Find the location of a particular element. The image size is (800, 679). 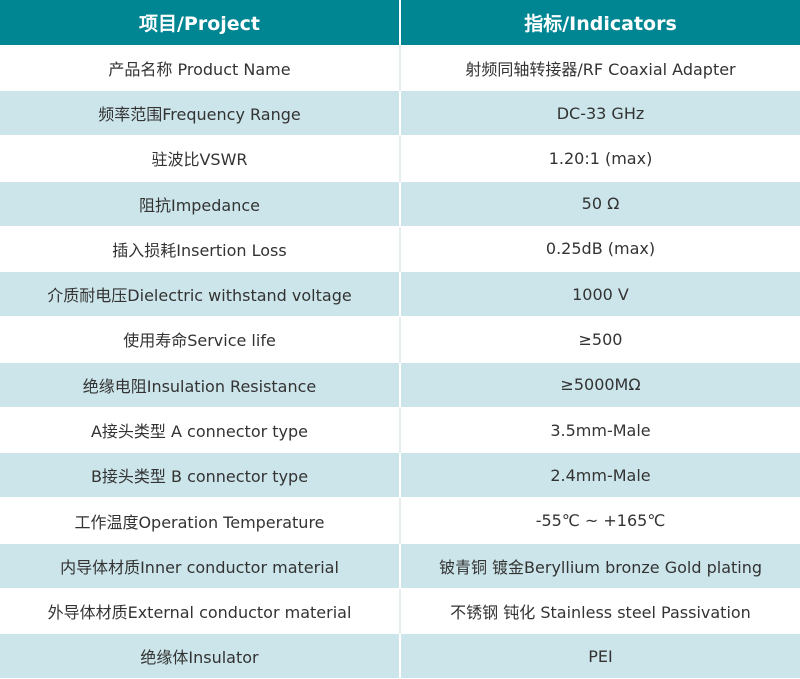

table-row: 绝缘电阻Insulation Resistance ≥5000MΩ is located at coordinates (400, 385).